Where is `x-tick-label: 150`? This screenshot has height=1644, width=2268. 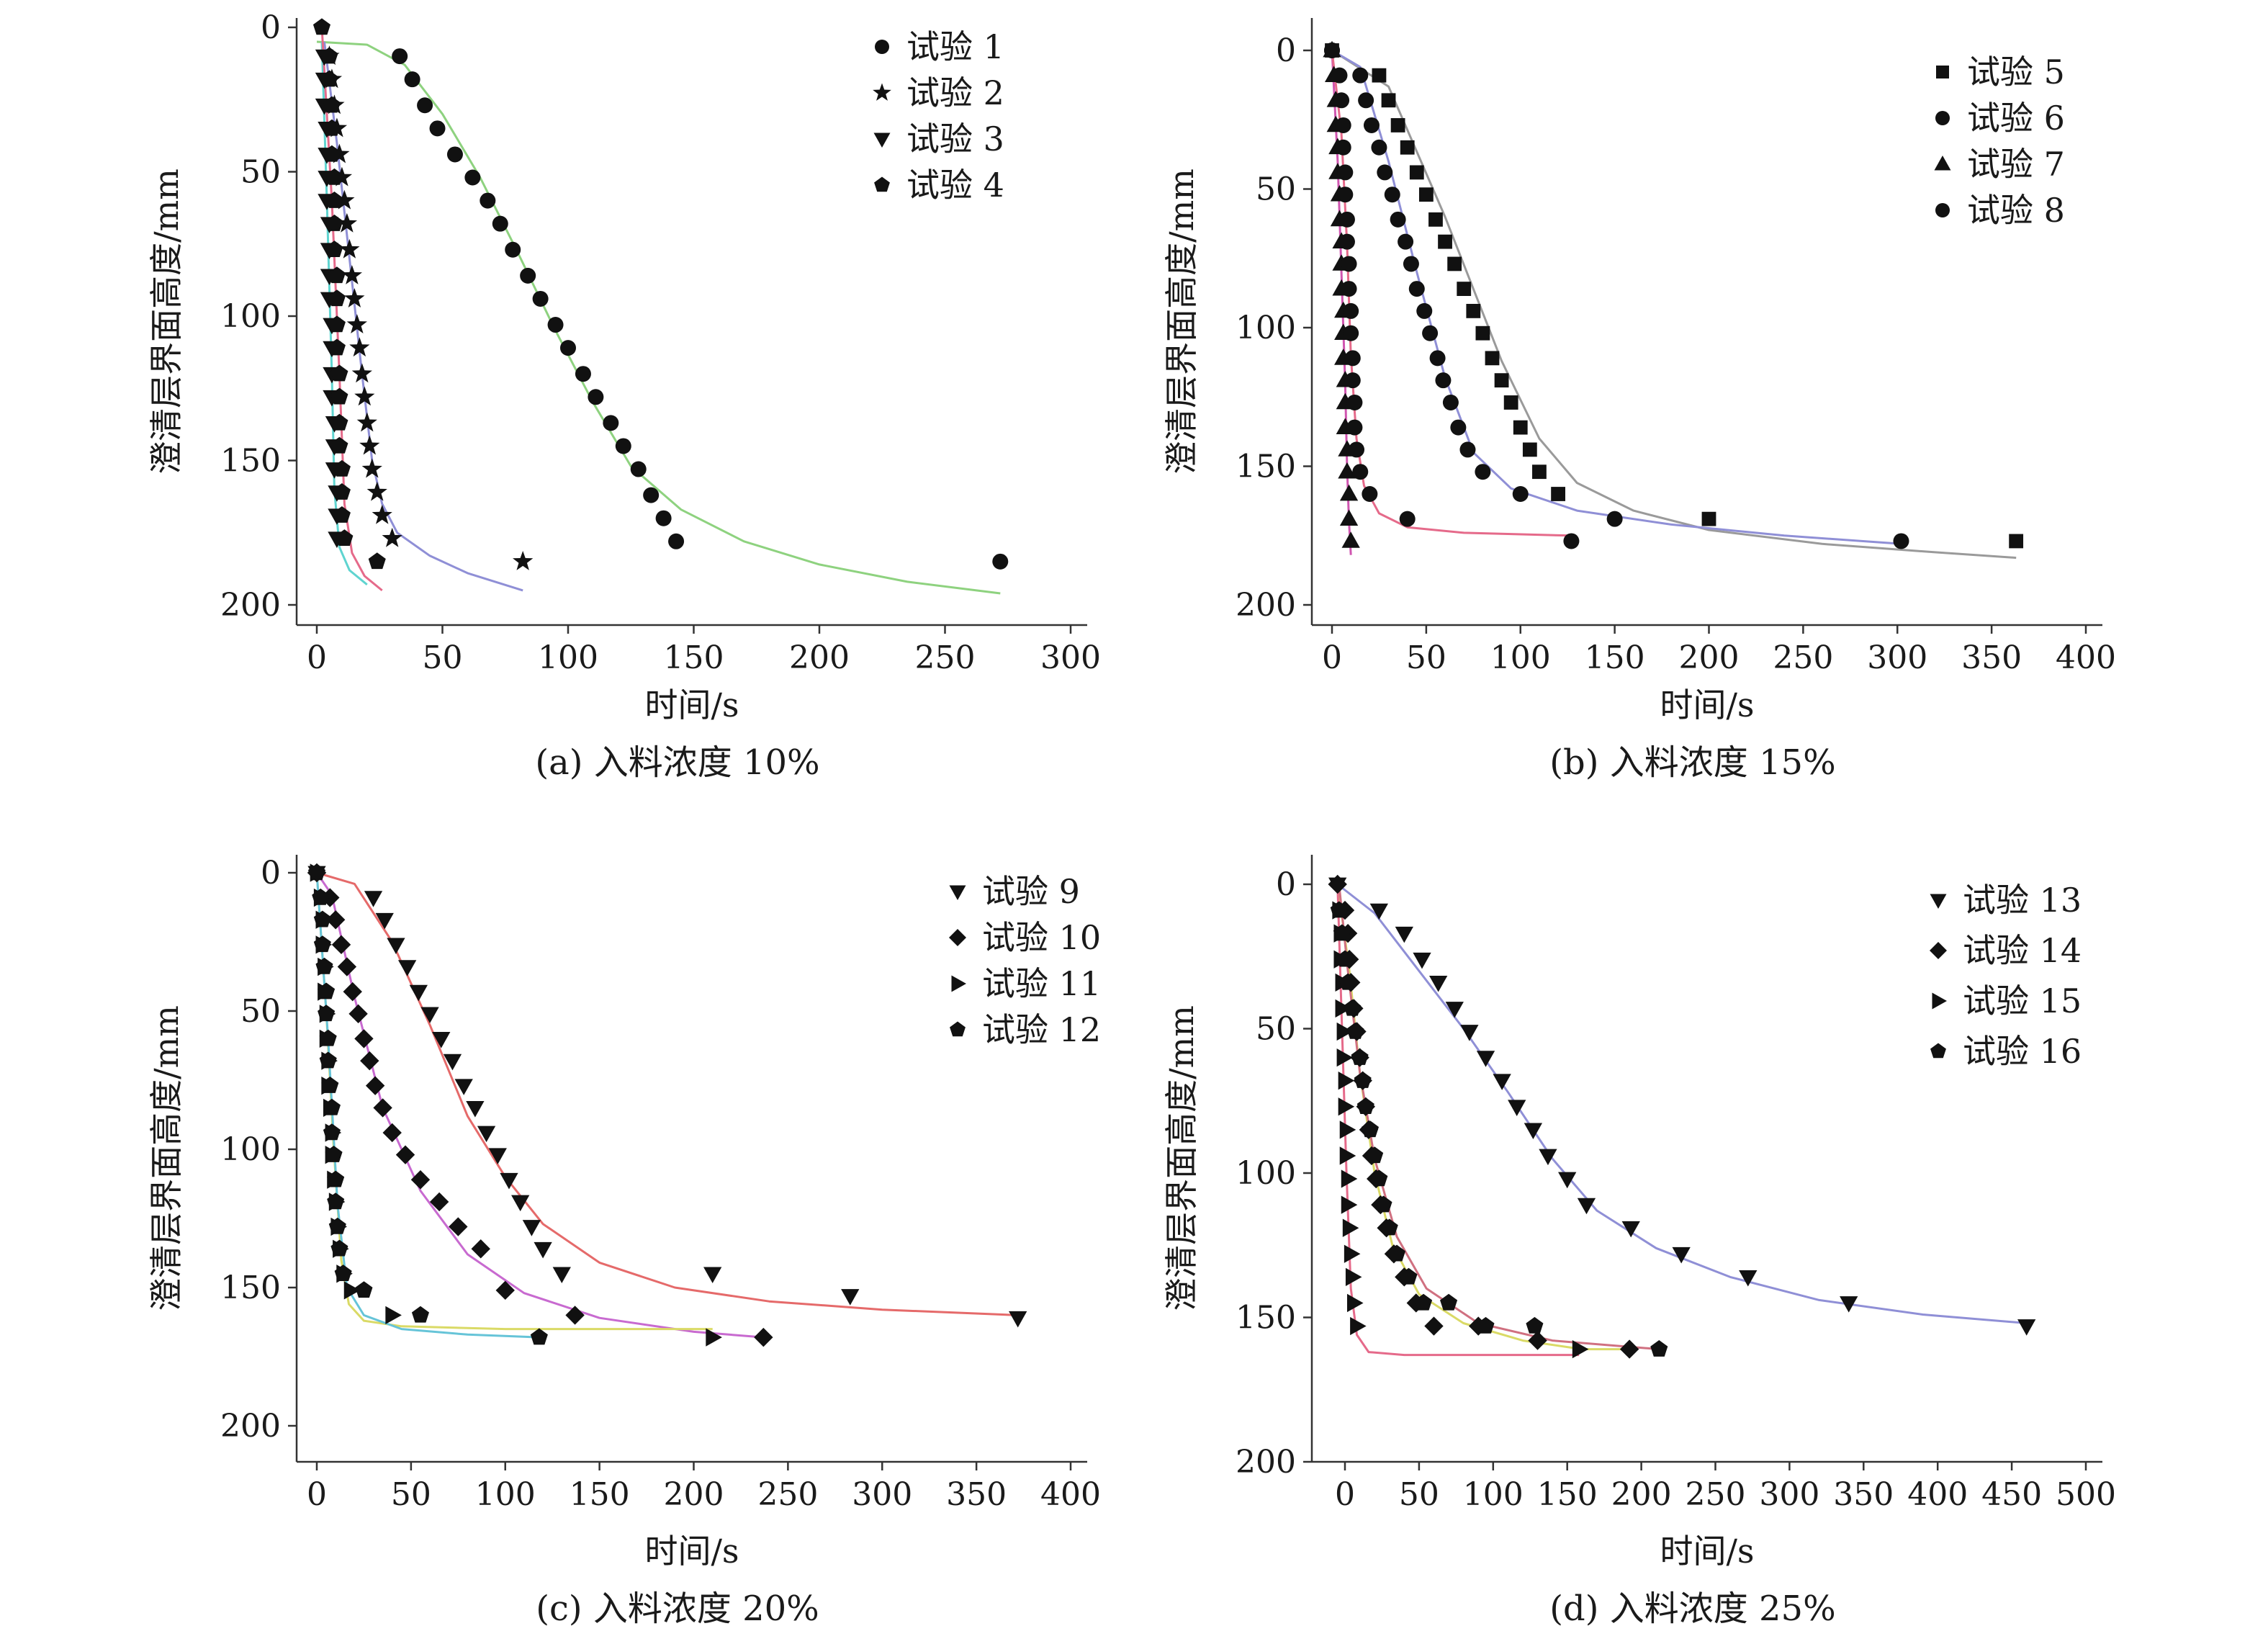 x-tick-label: 150 is located at coordinates (1567, 1494).